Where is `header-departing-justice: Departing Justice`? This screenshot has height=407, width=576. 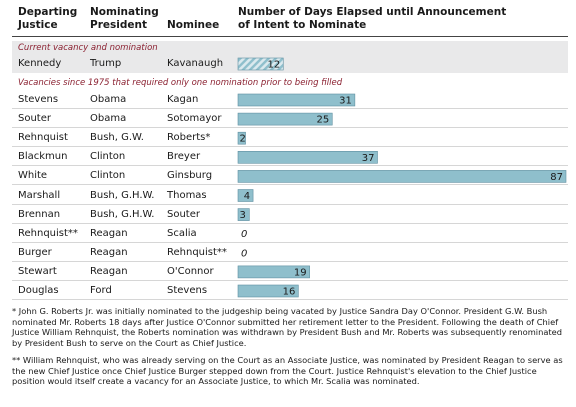
header-departing-justice: Departing Justice is located at coordinates (47, 18).